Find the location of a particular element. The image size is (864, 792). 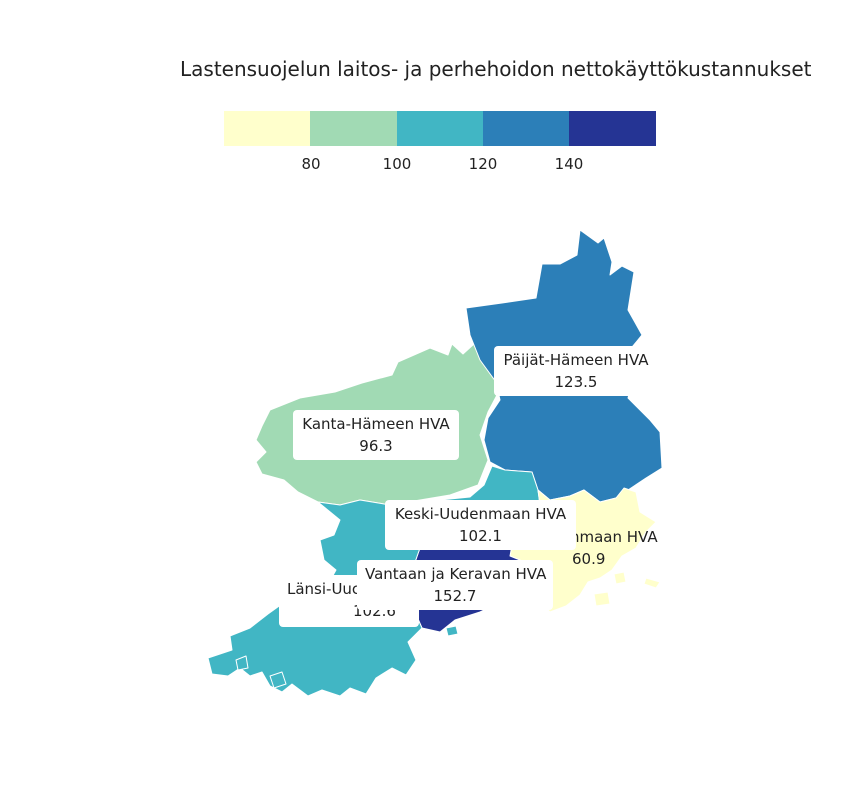

legend-tick-100: 100 is located at coordinates (397, 164).